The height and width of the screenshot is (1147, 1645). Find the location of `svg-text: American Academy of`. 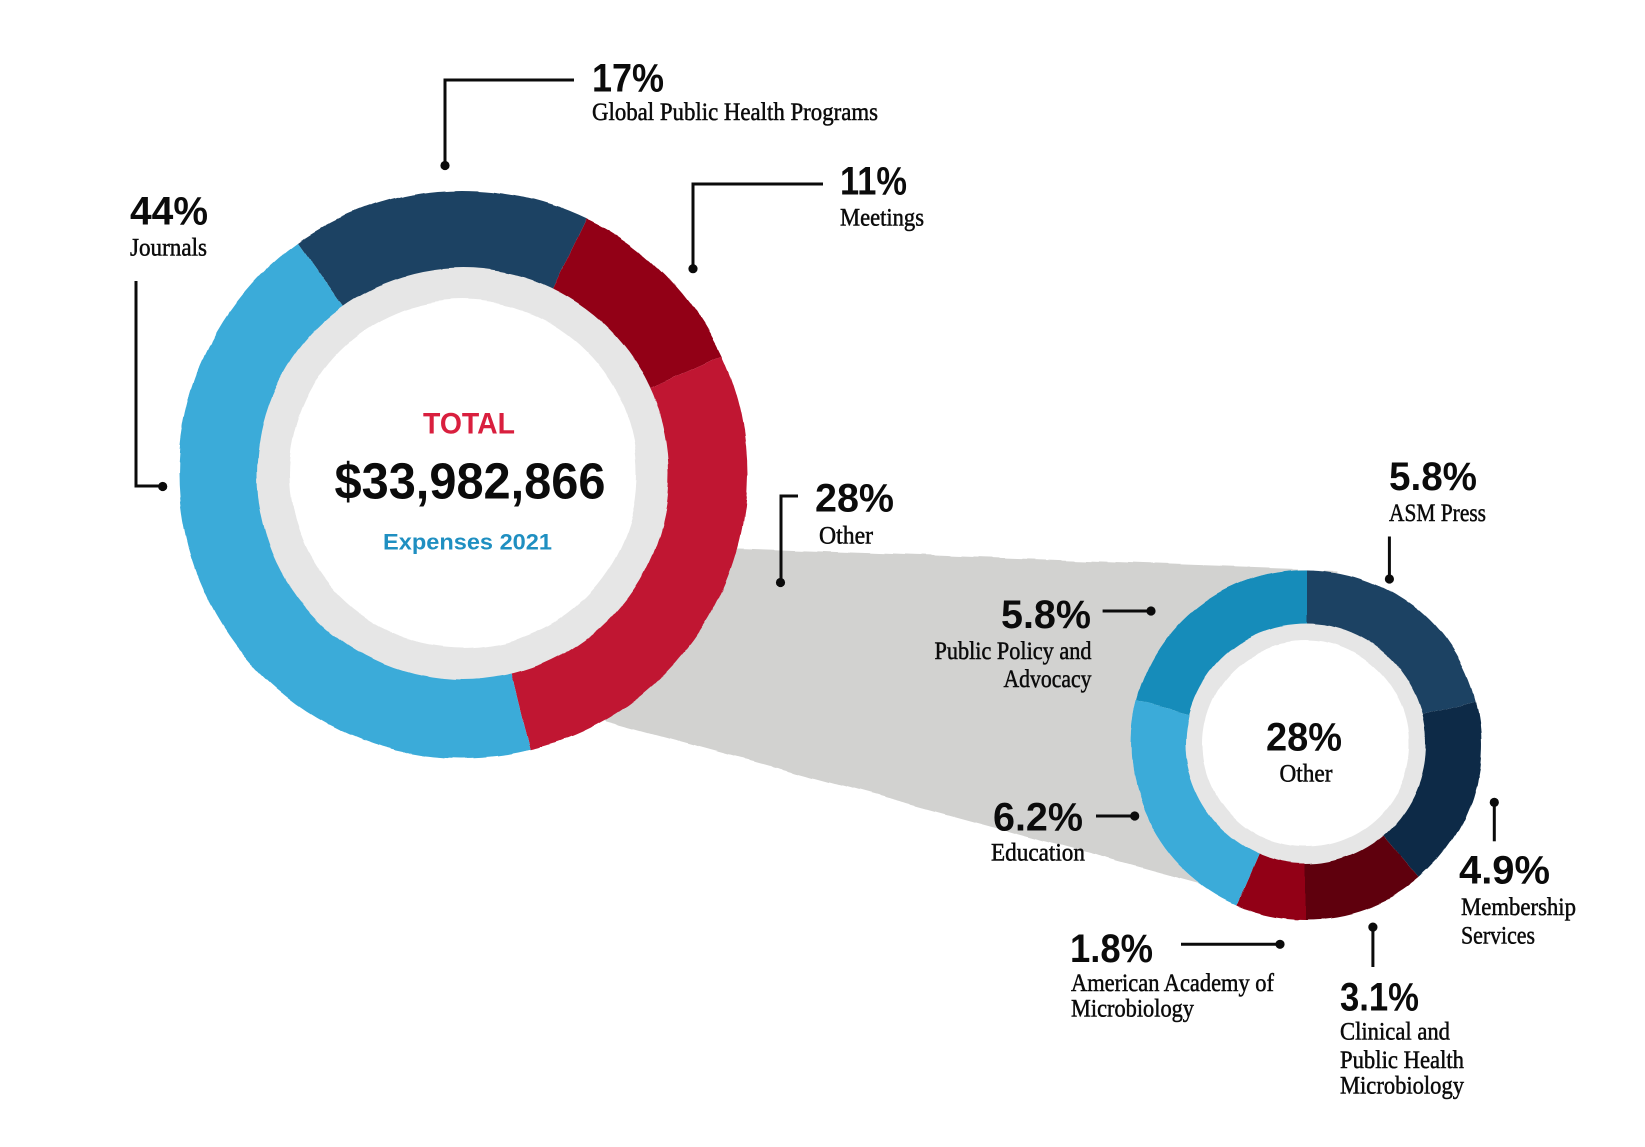

svg-text: American Academy of is located at coordinates (1172, 982).